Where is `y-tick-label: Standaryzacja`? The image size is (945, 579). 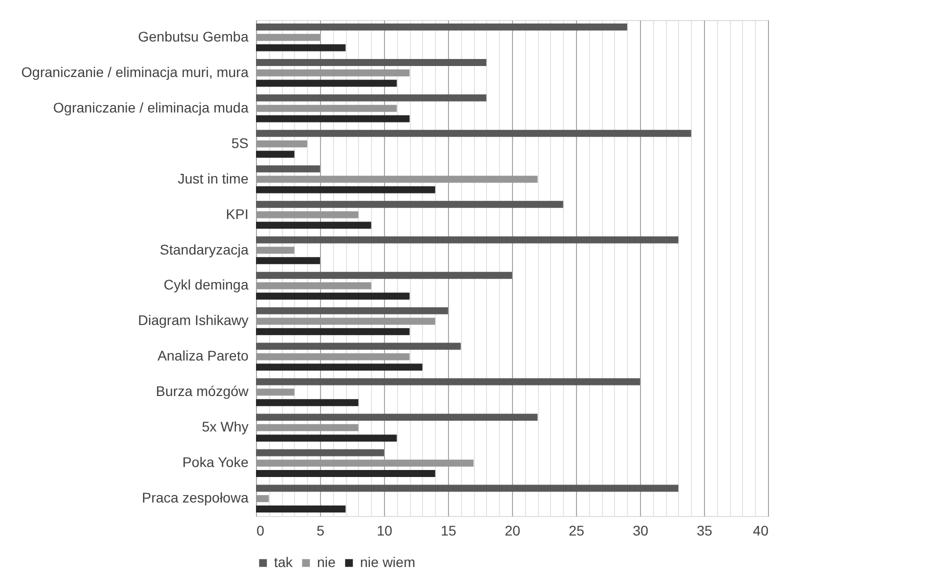
y-tick-label: Standaryzacja is located at coordinates (204, 249).